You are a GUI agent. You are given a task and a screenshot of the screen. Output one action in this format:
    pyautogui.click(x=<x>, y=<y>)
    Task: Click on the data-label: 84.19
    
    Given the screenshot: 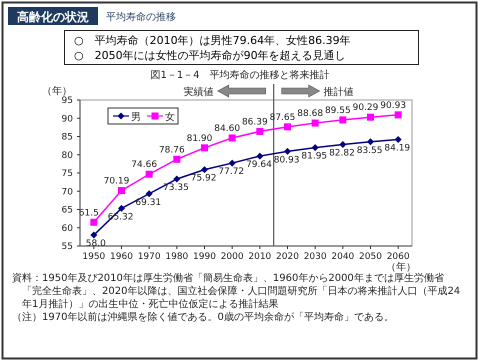 What is the action you would take?
    pyautogui.click(x=397, y=148)
    